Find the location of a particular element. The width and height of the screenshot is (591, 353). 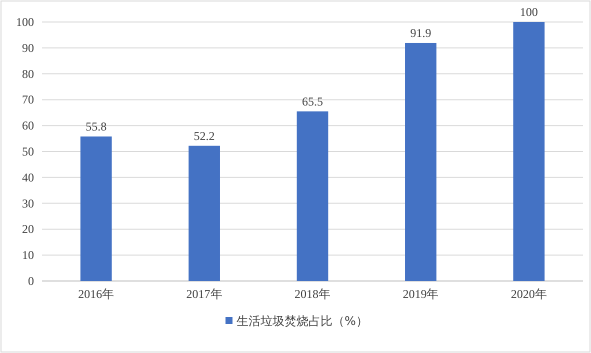

x-tick-label: 2018年 is located at coordinates (312, 294).